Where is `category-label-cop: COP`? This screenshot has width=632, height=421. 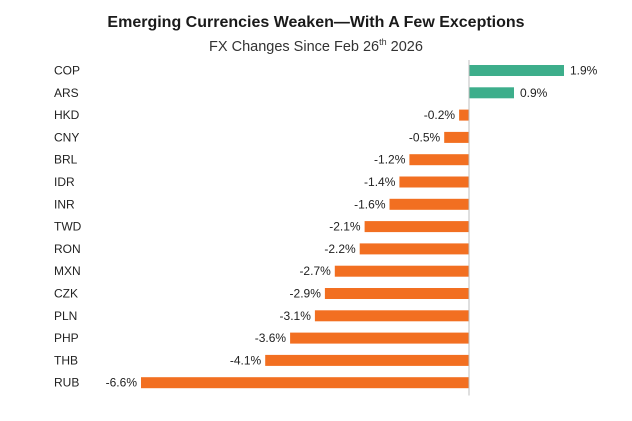
category-label-cop: COP is located at coordinates (67, 71).